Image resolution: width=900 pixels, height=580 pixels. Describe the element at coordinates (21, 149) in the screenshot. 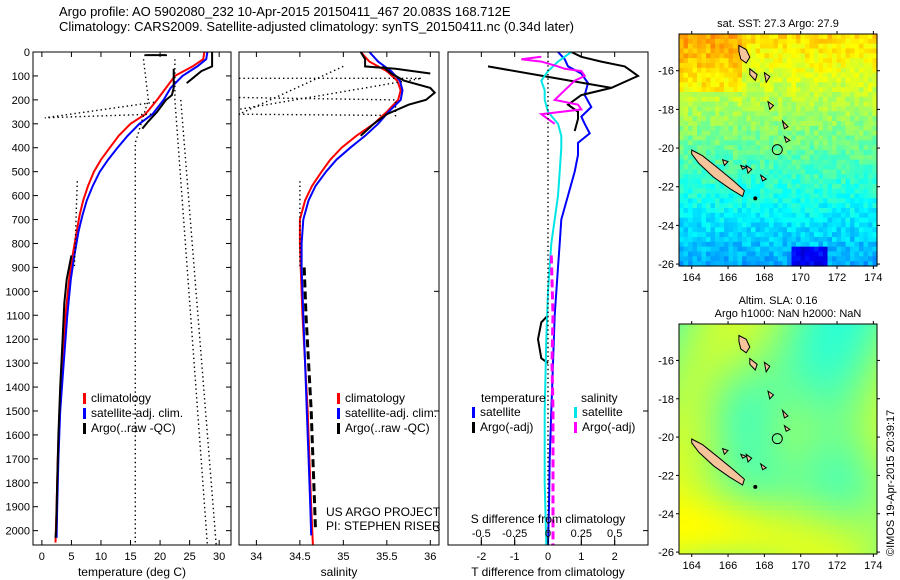

I see `y-tick-label: 400` at that location.